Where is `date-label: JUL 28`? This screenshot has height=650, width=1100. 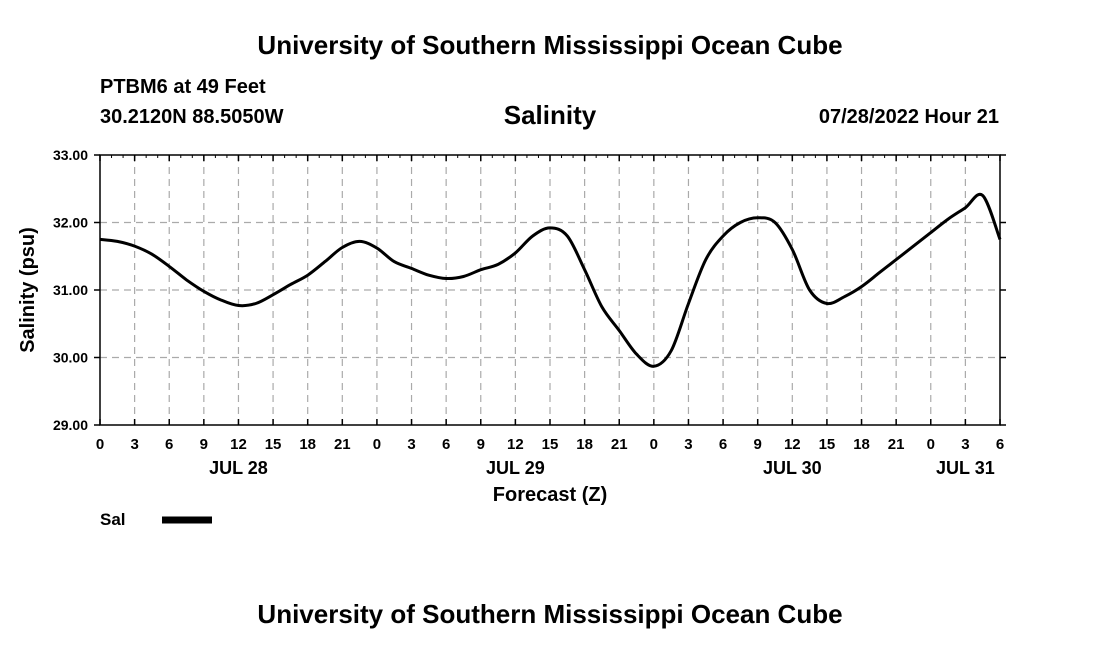
date-label: JUL 28 is located at coordinates (238, 468).